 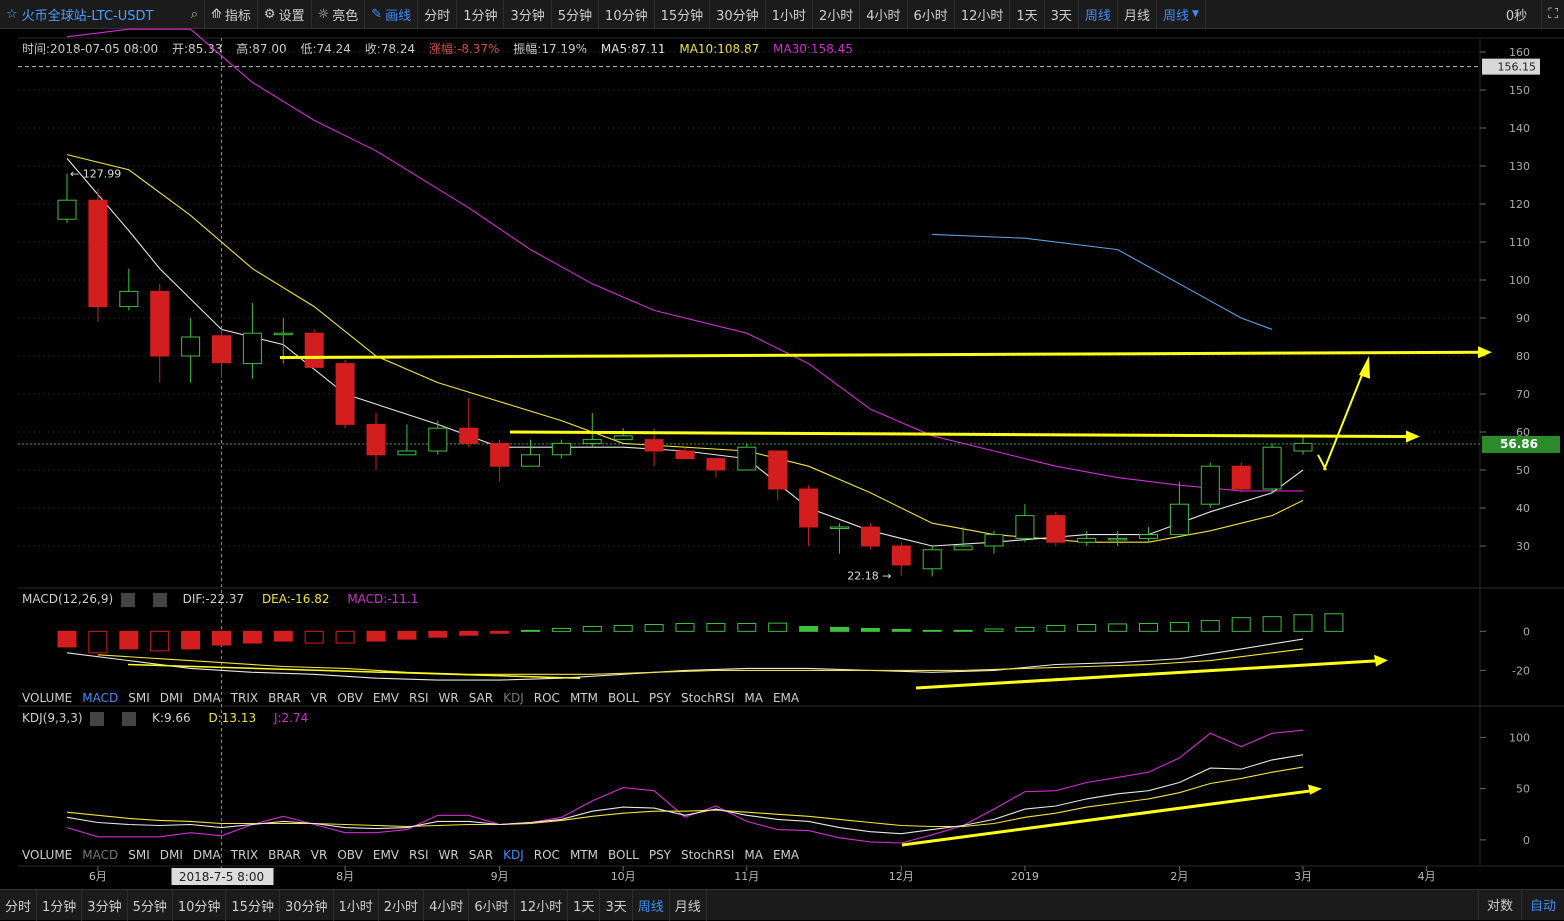 What do you see at coordinates (1098, 14) in the screenshot?
I see `period-tab-14: 周线` at bounding box center [1098, 14].